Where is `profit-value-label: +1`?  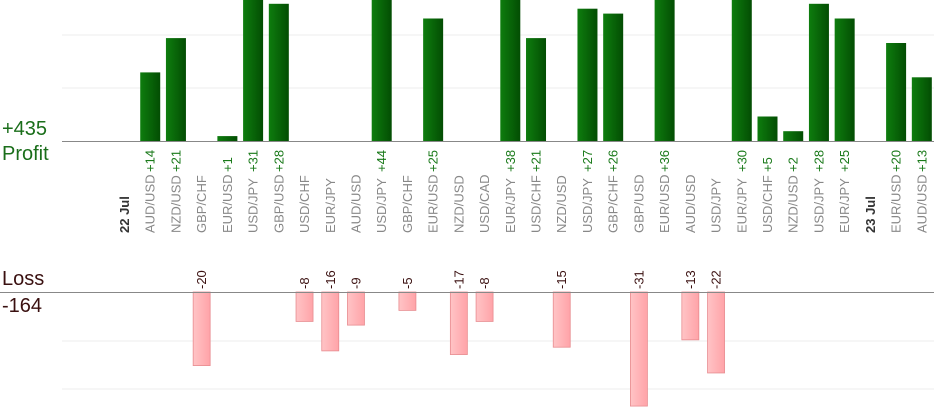 profit-value-label: +1 is located at coordinates (227, 164).